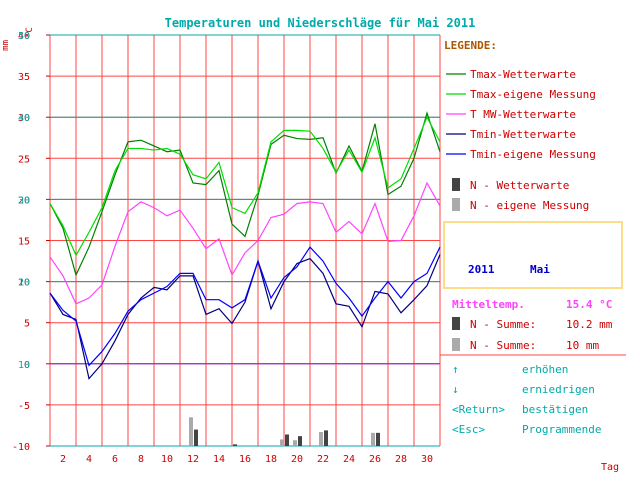 This screenshot has height=484, width=640. What do you see at coordinates (6, 45) in the screenshot?
I see `mm-axis-label: mm` at bounding box center [6, 45].